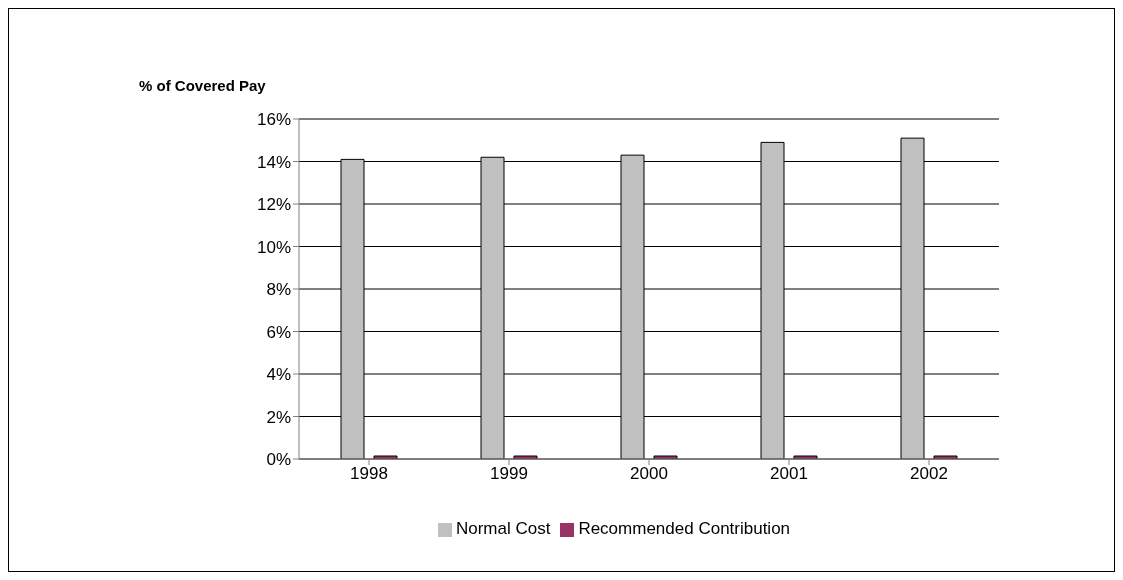  Describe the element at coordinates (278, 460) in the screenshot. I see `y-tick-label: 0%` at that location.